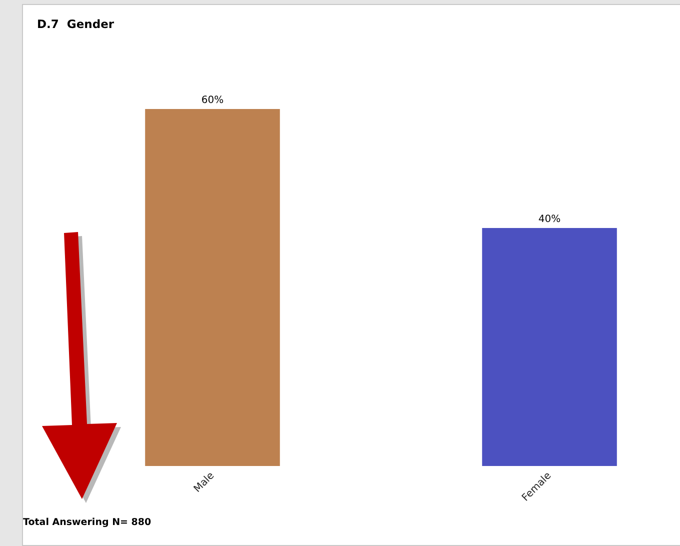  Describe the element at coordinates (212, 100) in the screenshot. I see `data-label: 60%` at that location.